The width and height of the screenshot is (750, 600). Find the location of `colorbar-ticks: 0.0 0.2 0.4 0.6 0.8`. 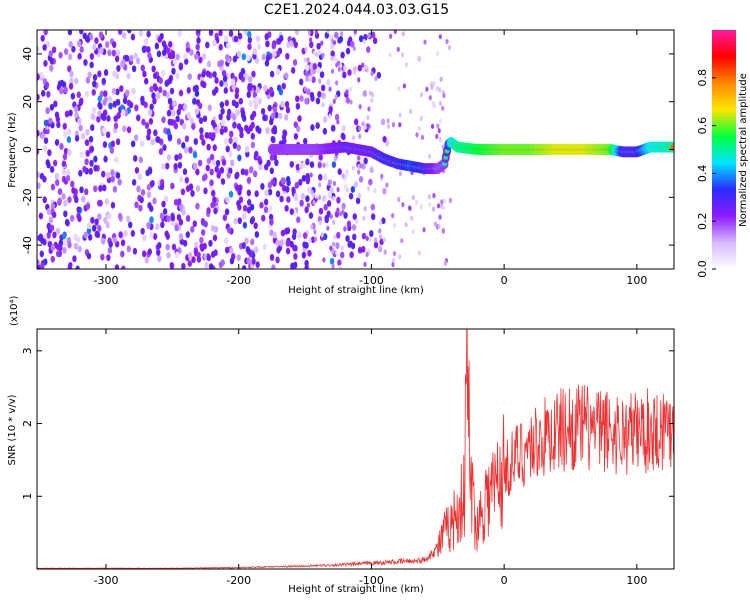

colorbar-ticks: 0.0 0.2 0.4 0.6 0.8 is located at coordinates (706, 173).